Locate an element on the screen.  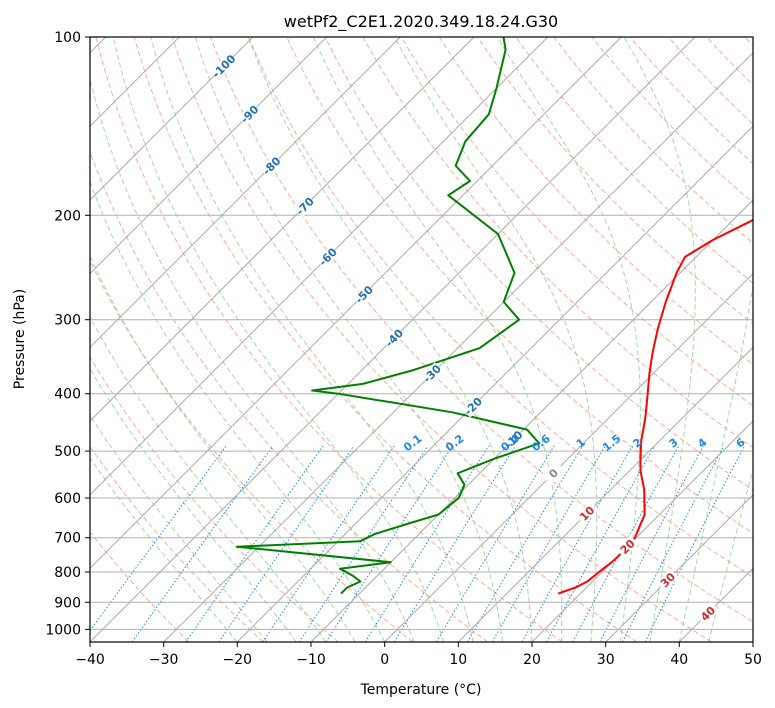
x-tick-label: 10 is located at coordinates (458, 660).